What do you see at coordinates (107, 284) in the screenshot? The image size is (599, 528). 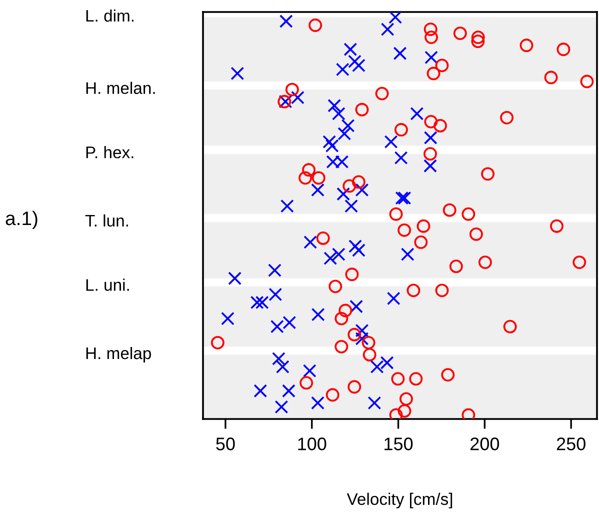 I see `text: L. uni.` at bounding box center [107, 284].